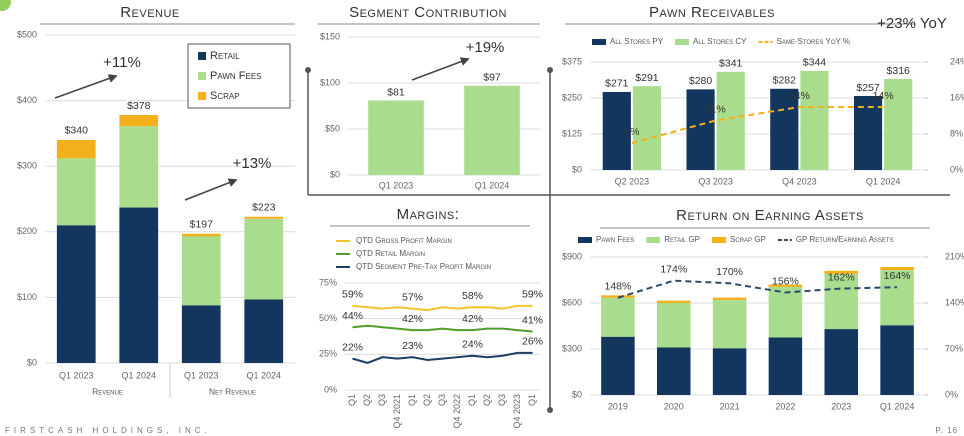  I want to click on x-tick-label: 2019, so click(618, 406).